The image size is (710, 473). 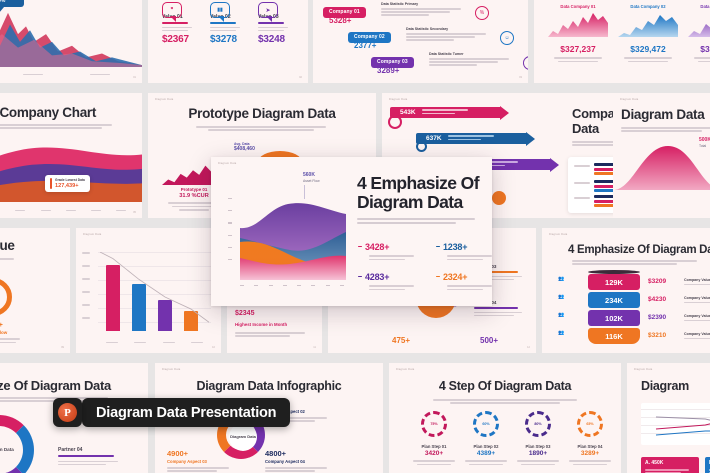 I want to click on wheel-center-label: Diagram Data, so click(x=243, y=437).